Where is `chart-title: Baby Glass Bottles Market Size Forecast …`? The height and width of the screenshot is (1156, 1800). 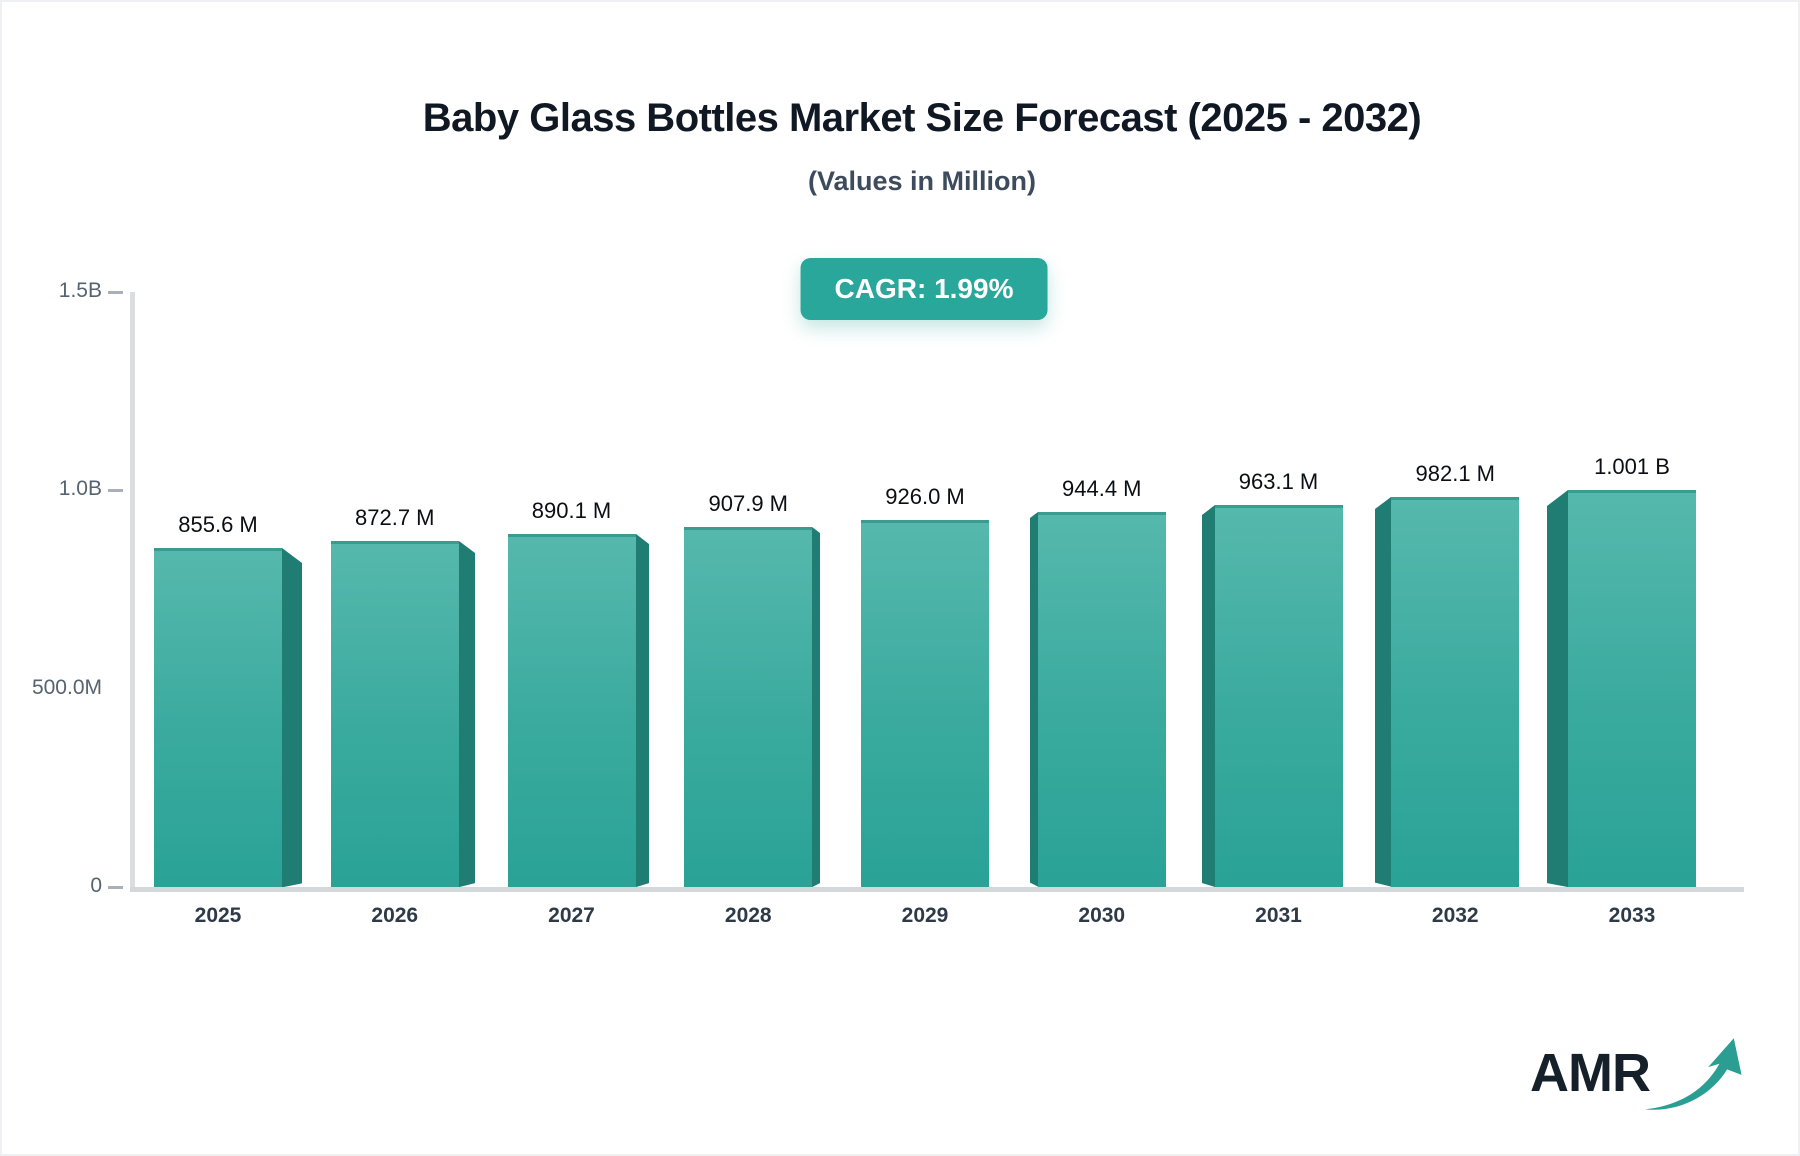 chart-title: Baby Glass Bottles Market Size Forecast … is located at coordinates (922, 118).